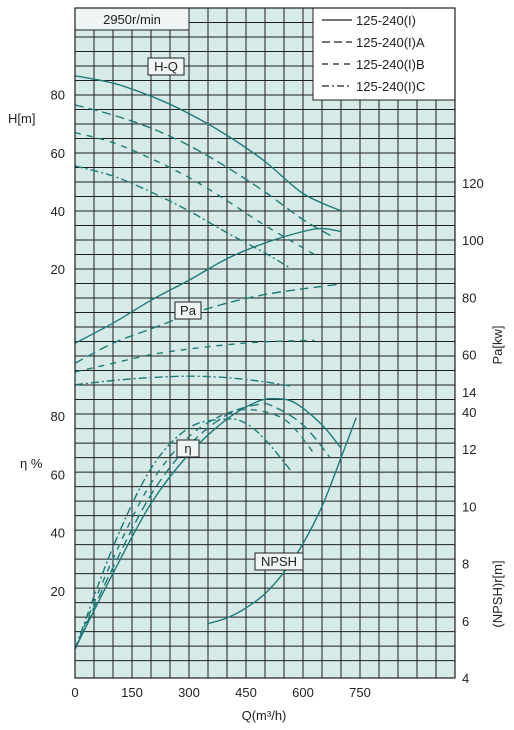 The height and width of the screenshot is (730, 514). I want to click on efficiency-tick-label: 20, so click(58, 591).